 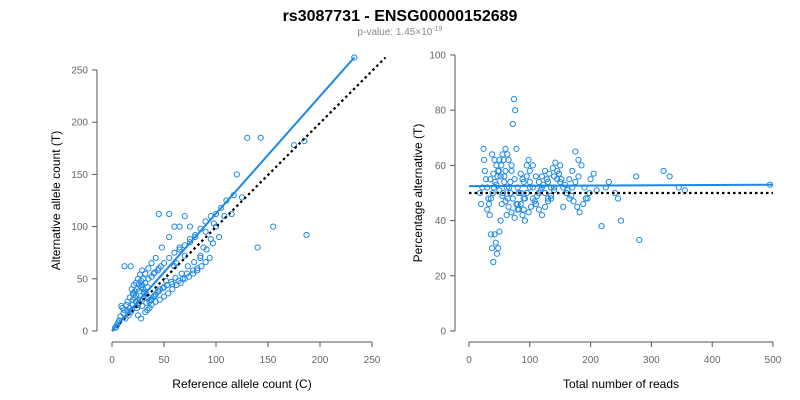 I want to click on right-y-tick-label: 60, so click(x=441, y=166).